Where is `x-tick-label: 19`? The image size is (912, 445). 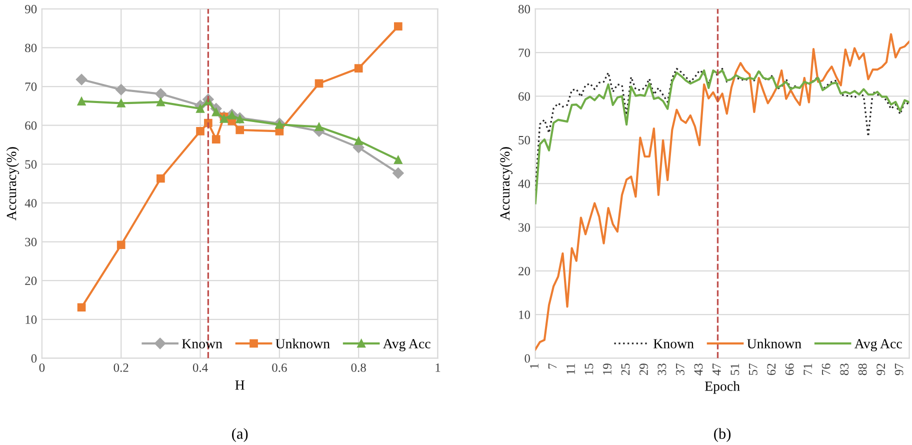
x-tick-label: 19 is located at coordinates (607, 369).